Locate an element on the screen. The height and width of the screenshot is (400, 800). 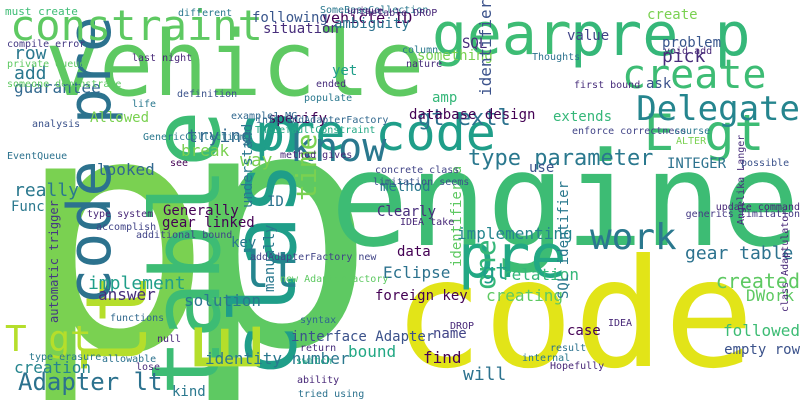
cloud-word: SQL is located at coordinates (475, 44).